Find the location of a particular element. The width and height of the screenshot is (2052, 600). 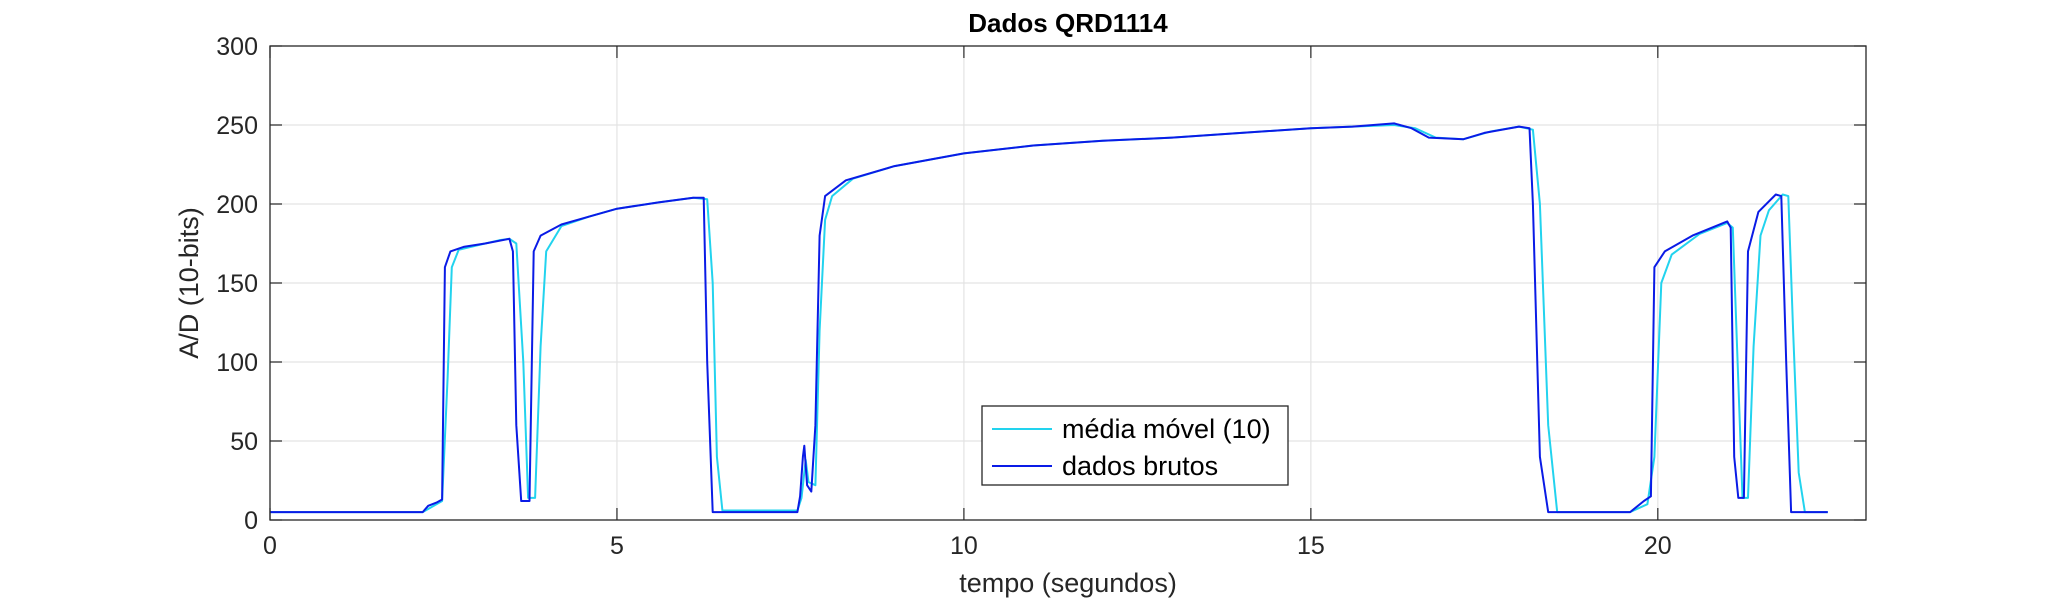

x-tick-label: 5 is located at coordinates (617, 546).